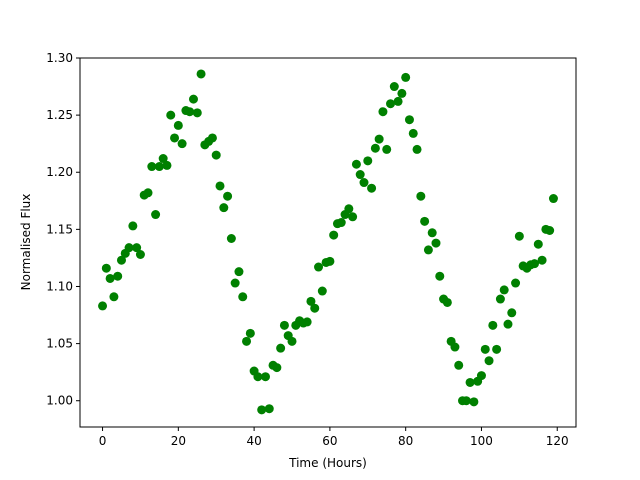 The width and height of the screenshot is (640, 480). What do you see at coordinates (329, 441) in the screenshot?
I see `x-tick-label: 60` at bounding box center [329, 441].